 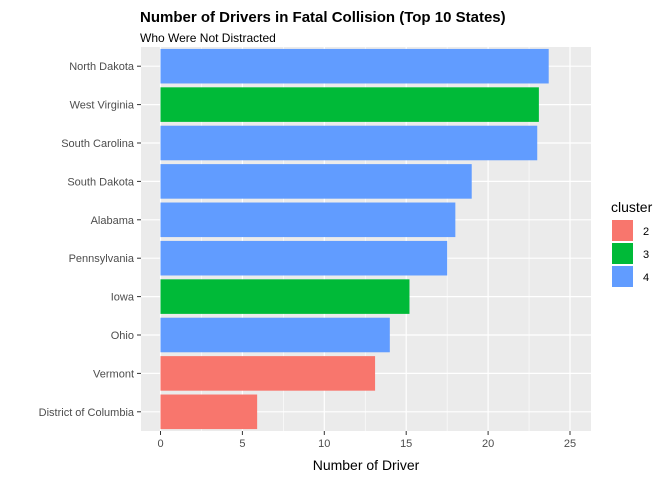 What do you see at coordinates (366, 465) in the screenshot?
I see `x-axis-title: Number of Driver` at bounding box center [366, 465].